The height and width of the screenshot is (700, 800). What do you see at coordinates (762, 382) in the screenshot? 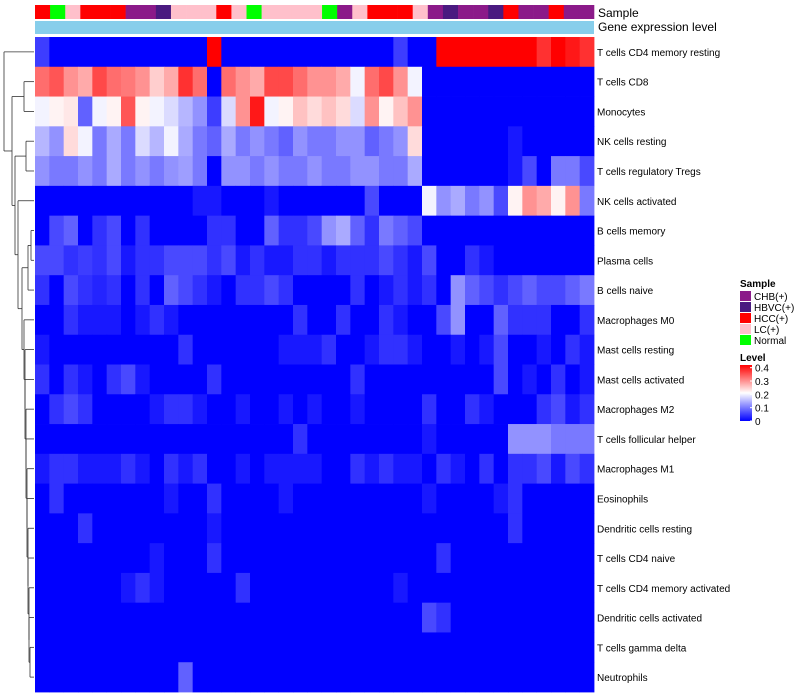
I see `level-legend-tick-label: 0.3` at bounding box center [762, 382].